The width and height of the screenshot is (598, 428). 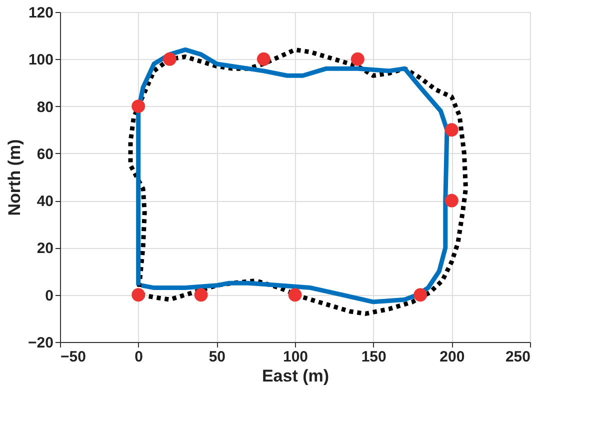 I want to click on y-tick-label: 40, so click(x=45, y=201).